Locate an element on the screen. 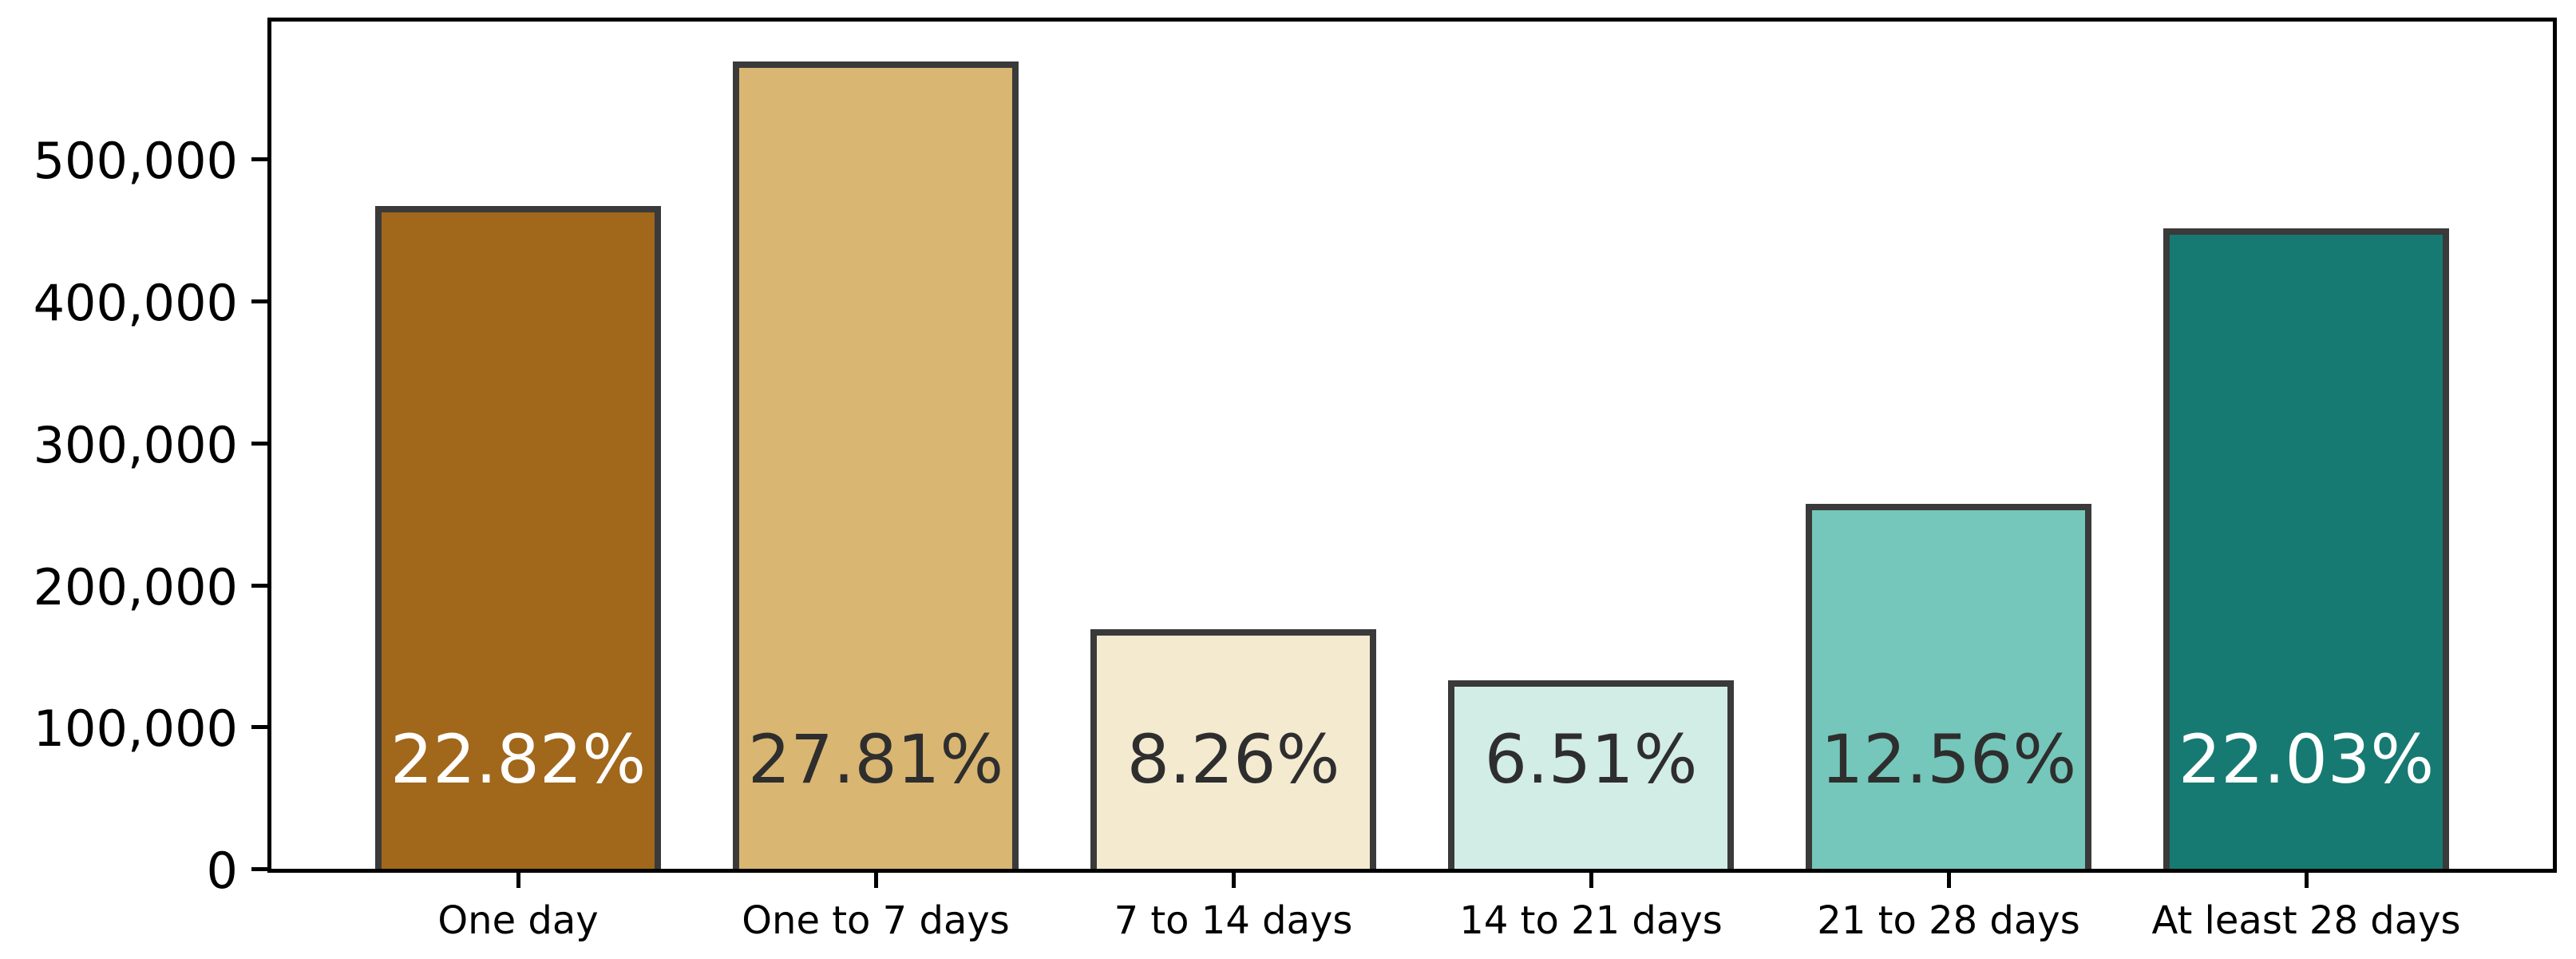 Image resolution: width=2576 pixels, height=959 pixels. y-axis-tick-label: 0 is located at coordinates (222, 871).